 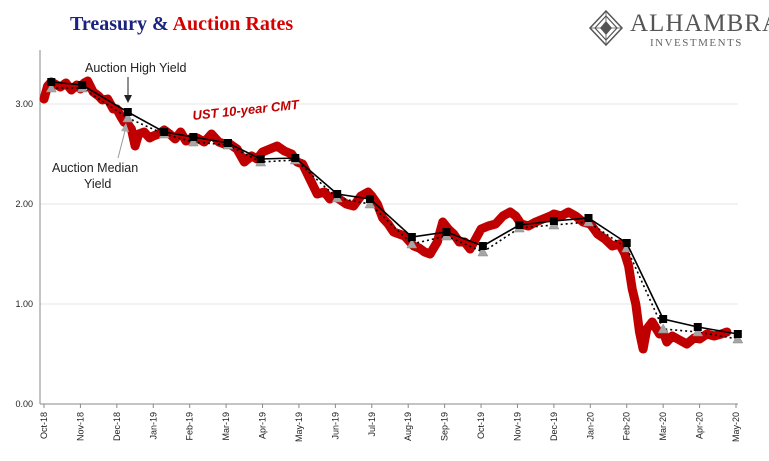 I want to click on x-tick-label-10: Aug-19, so click(x=408, y=426).